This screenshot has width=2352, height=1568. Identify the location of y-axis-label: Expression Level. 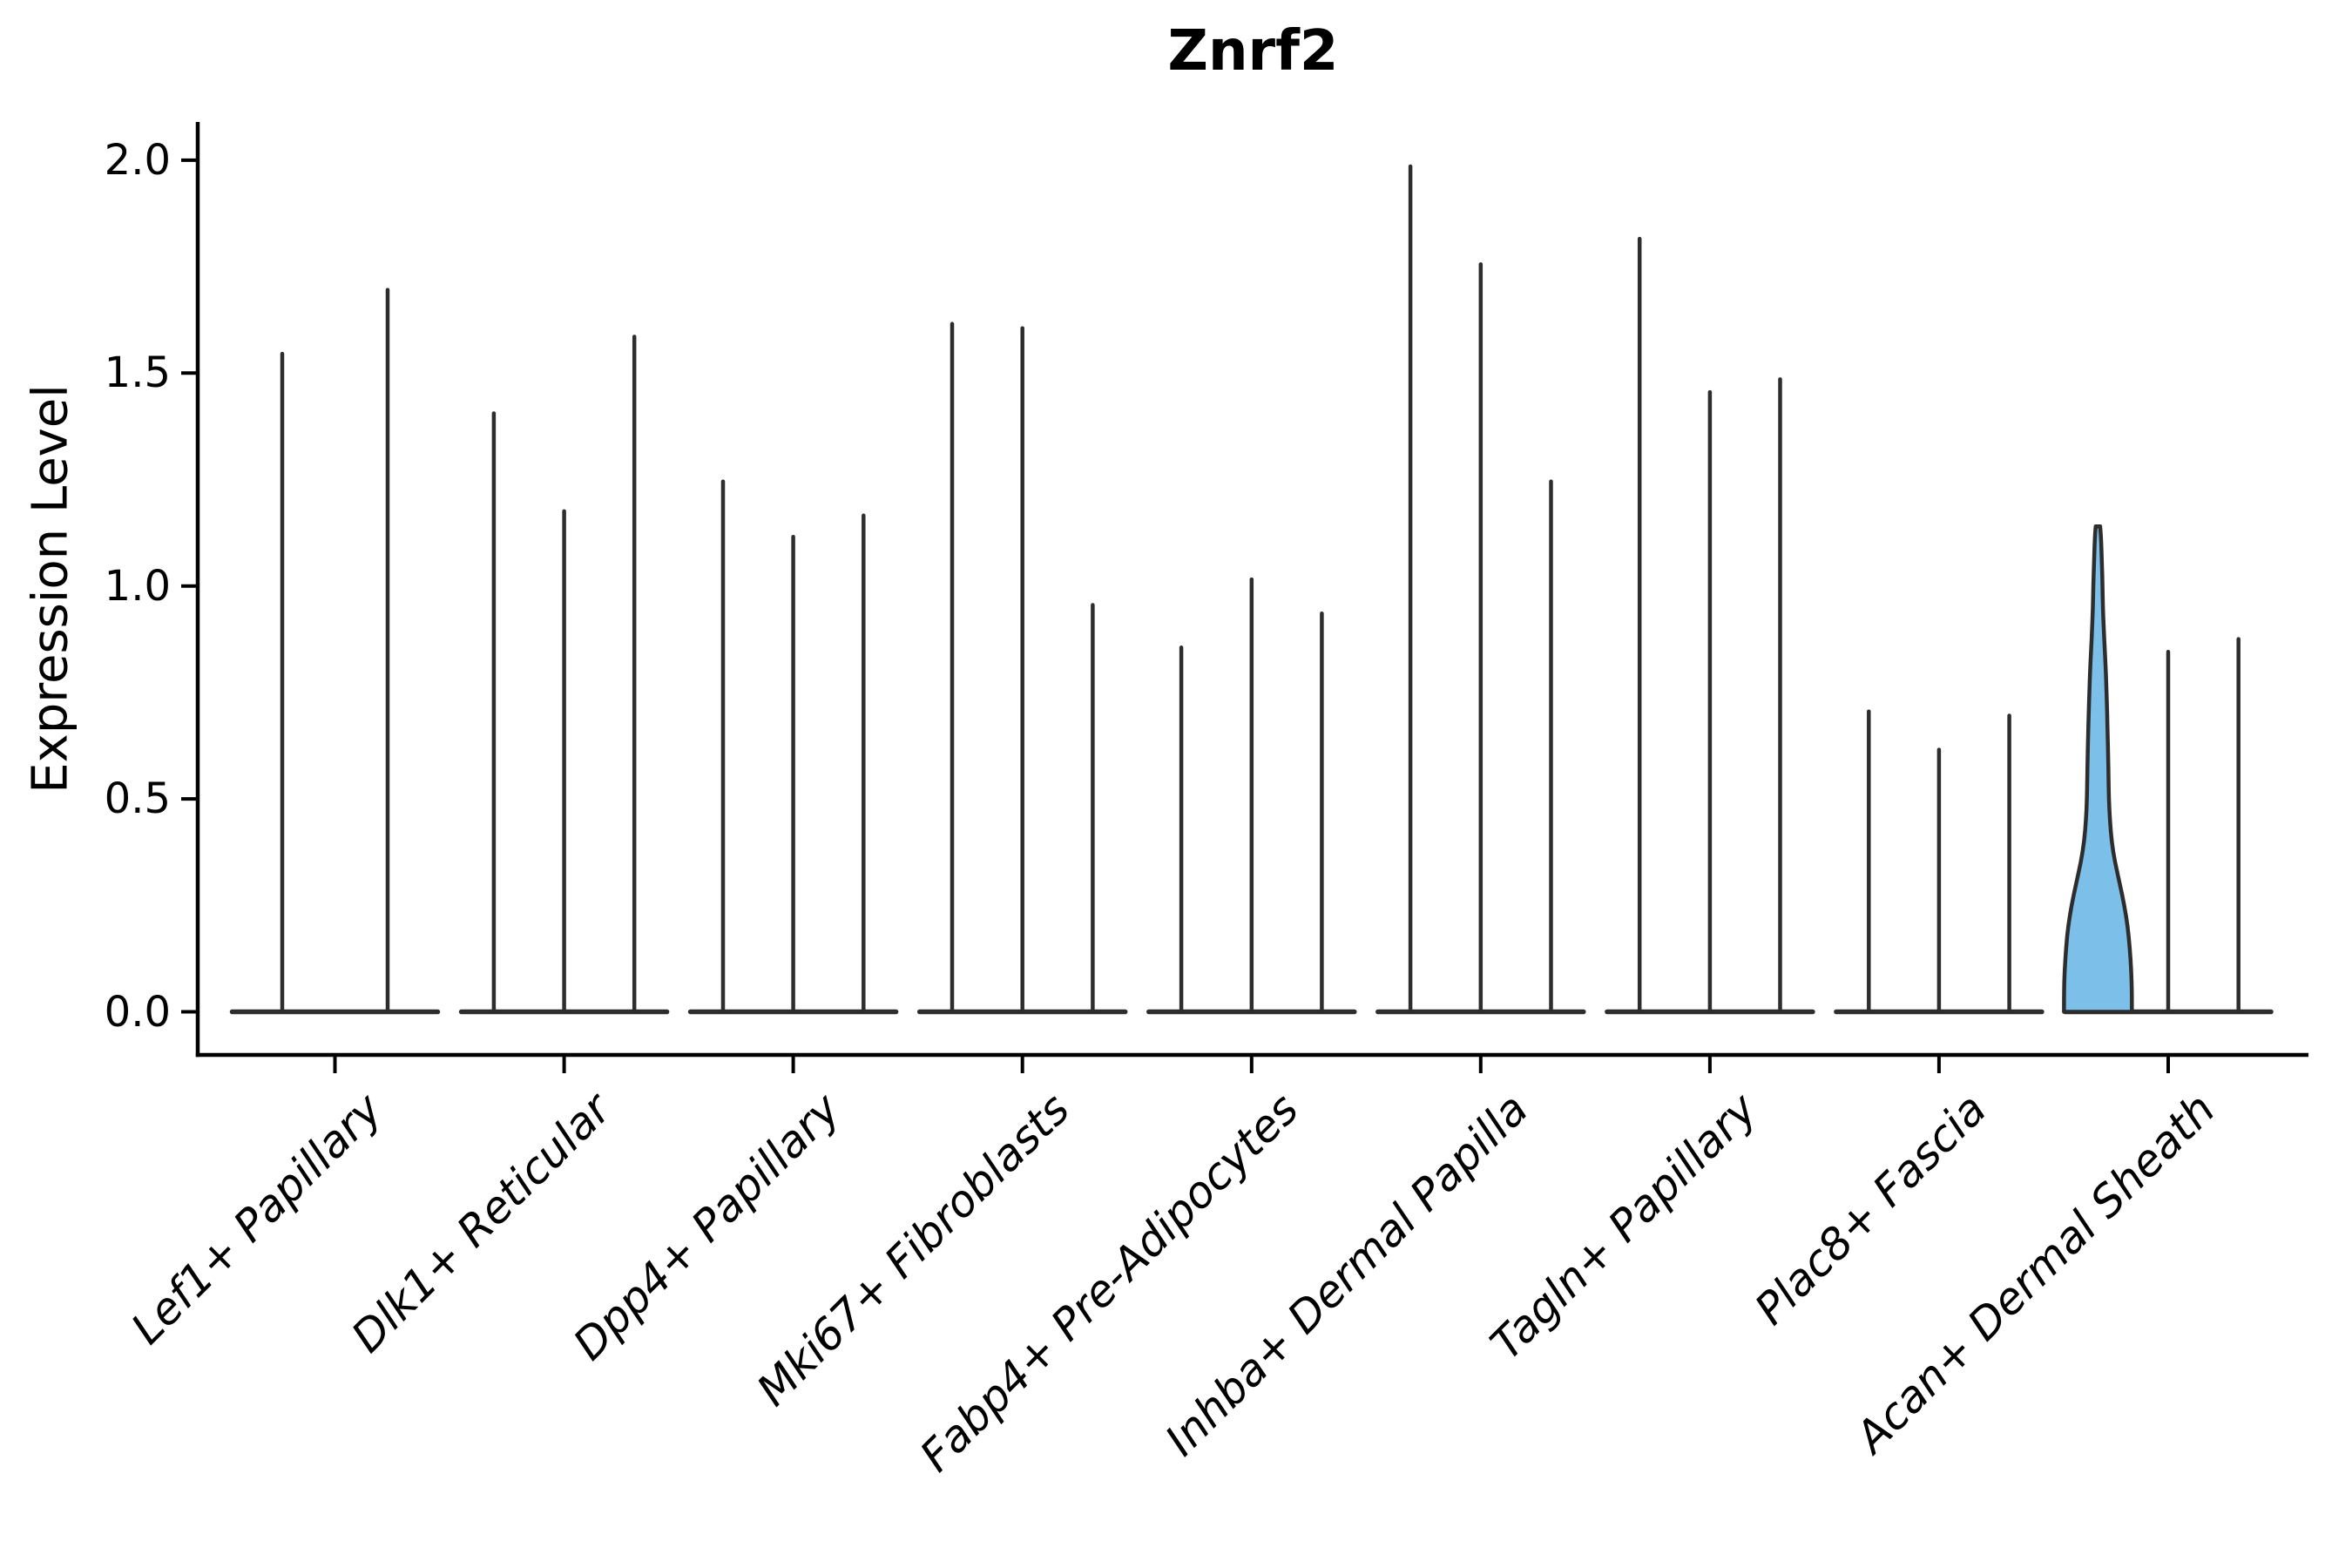
(50, 589).